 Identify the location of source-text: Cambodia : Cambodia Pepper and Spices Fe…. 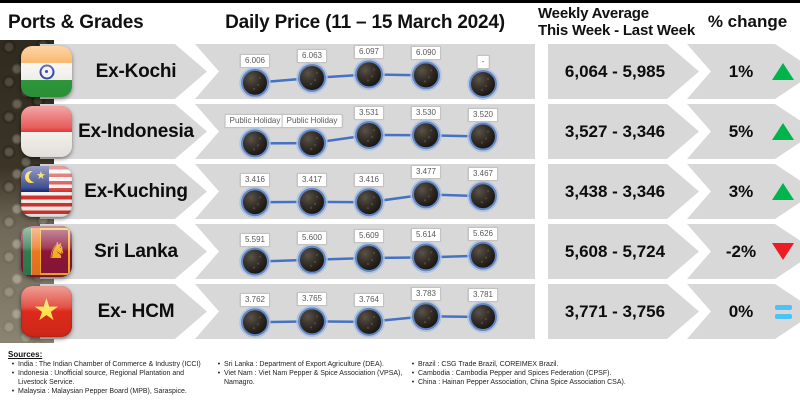
(515, 373).